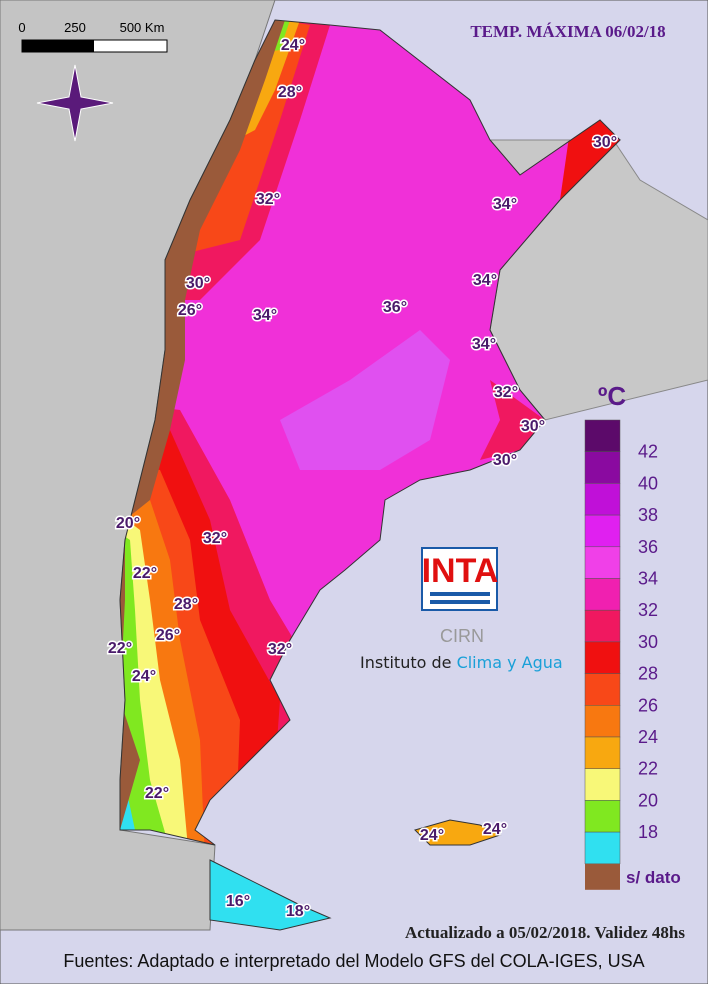 This screenshot has height=984, width=708. Describe the element at coordinates (298, 911) in the screenshot. I see `isotherm-label-halo: 18°` at that location.